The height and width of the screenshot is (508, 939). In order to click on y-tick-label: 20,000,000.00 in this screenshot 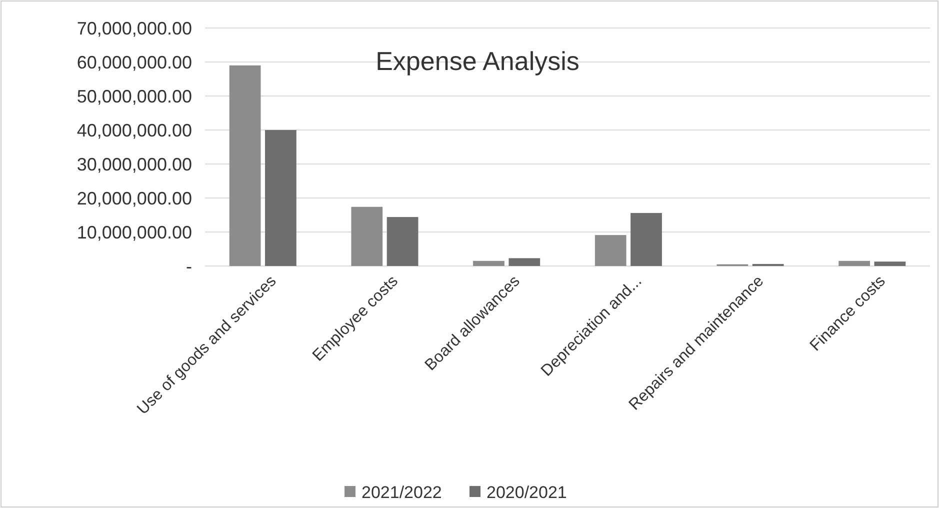, I will do `click(134, 198)`.